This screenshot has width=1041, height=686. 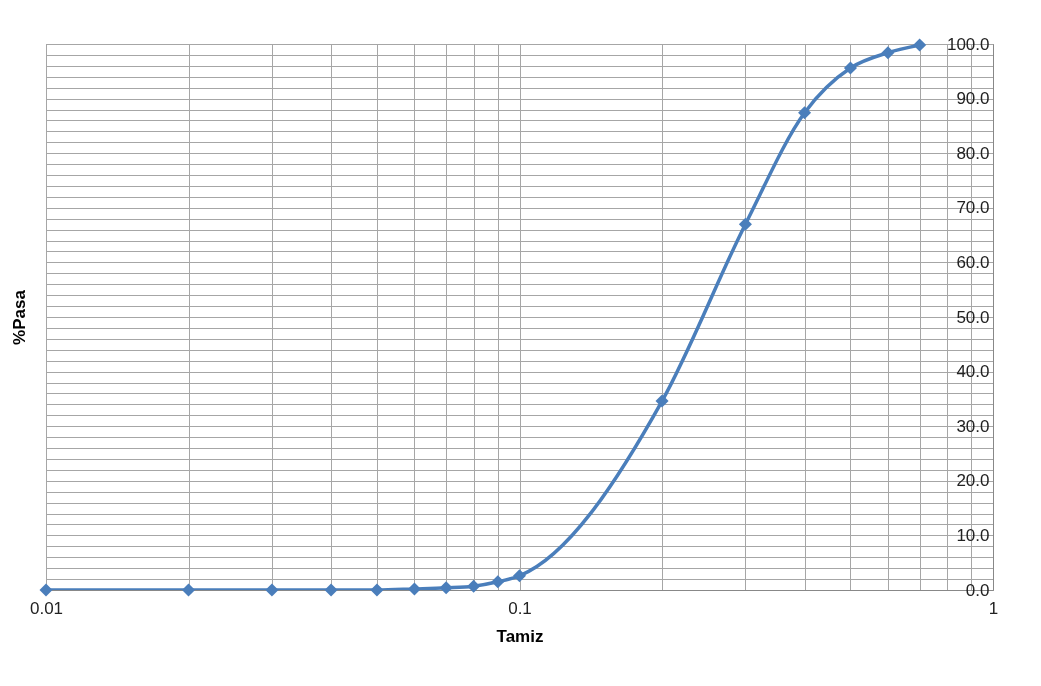 I want to click on y-tick-label: 20.0, so click(x=973, y=481).